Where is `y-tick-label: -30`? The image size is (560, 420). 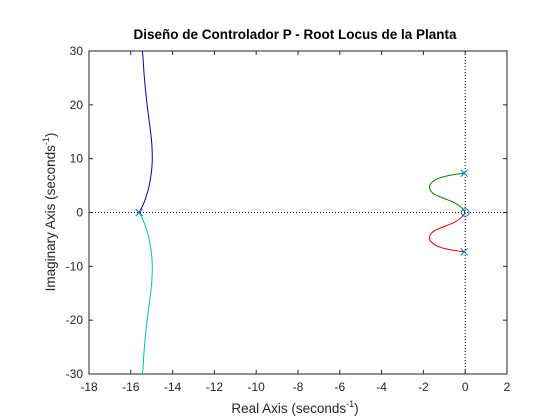
y-tick-label: -30 is located at coordinates (75, 374).